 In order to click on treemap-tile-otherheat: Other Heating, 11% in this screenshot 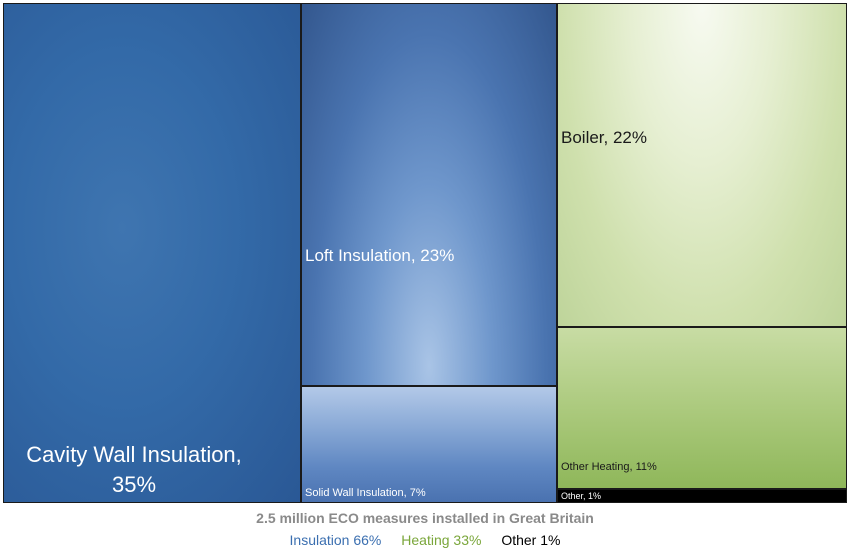, I will do `click(702, 408)`.